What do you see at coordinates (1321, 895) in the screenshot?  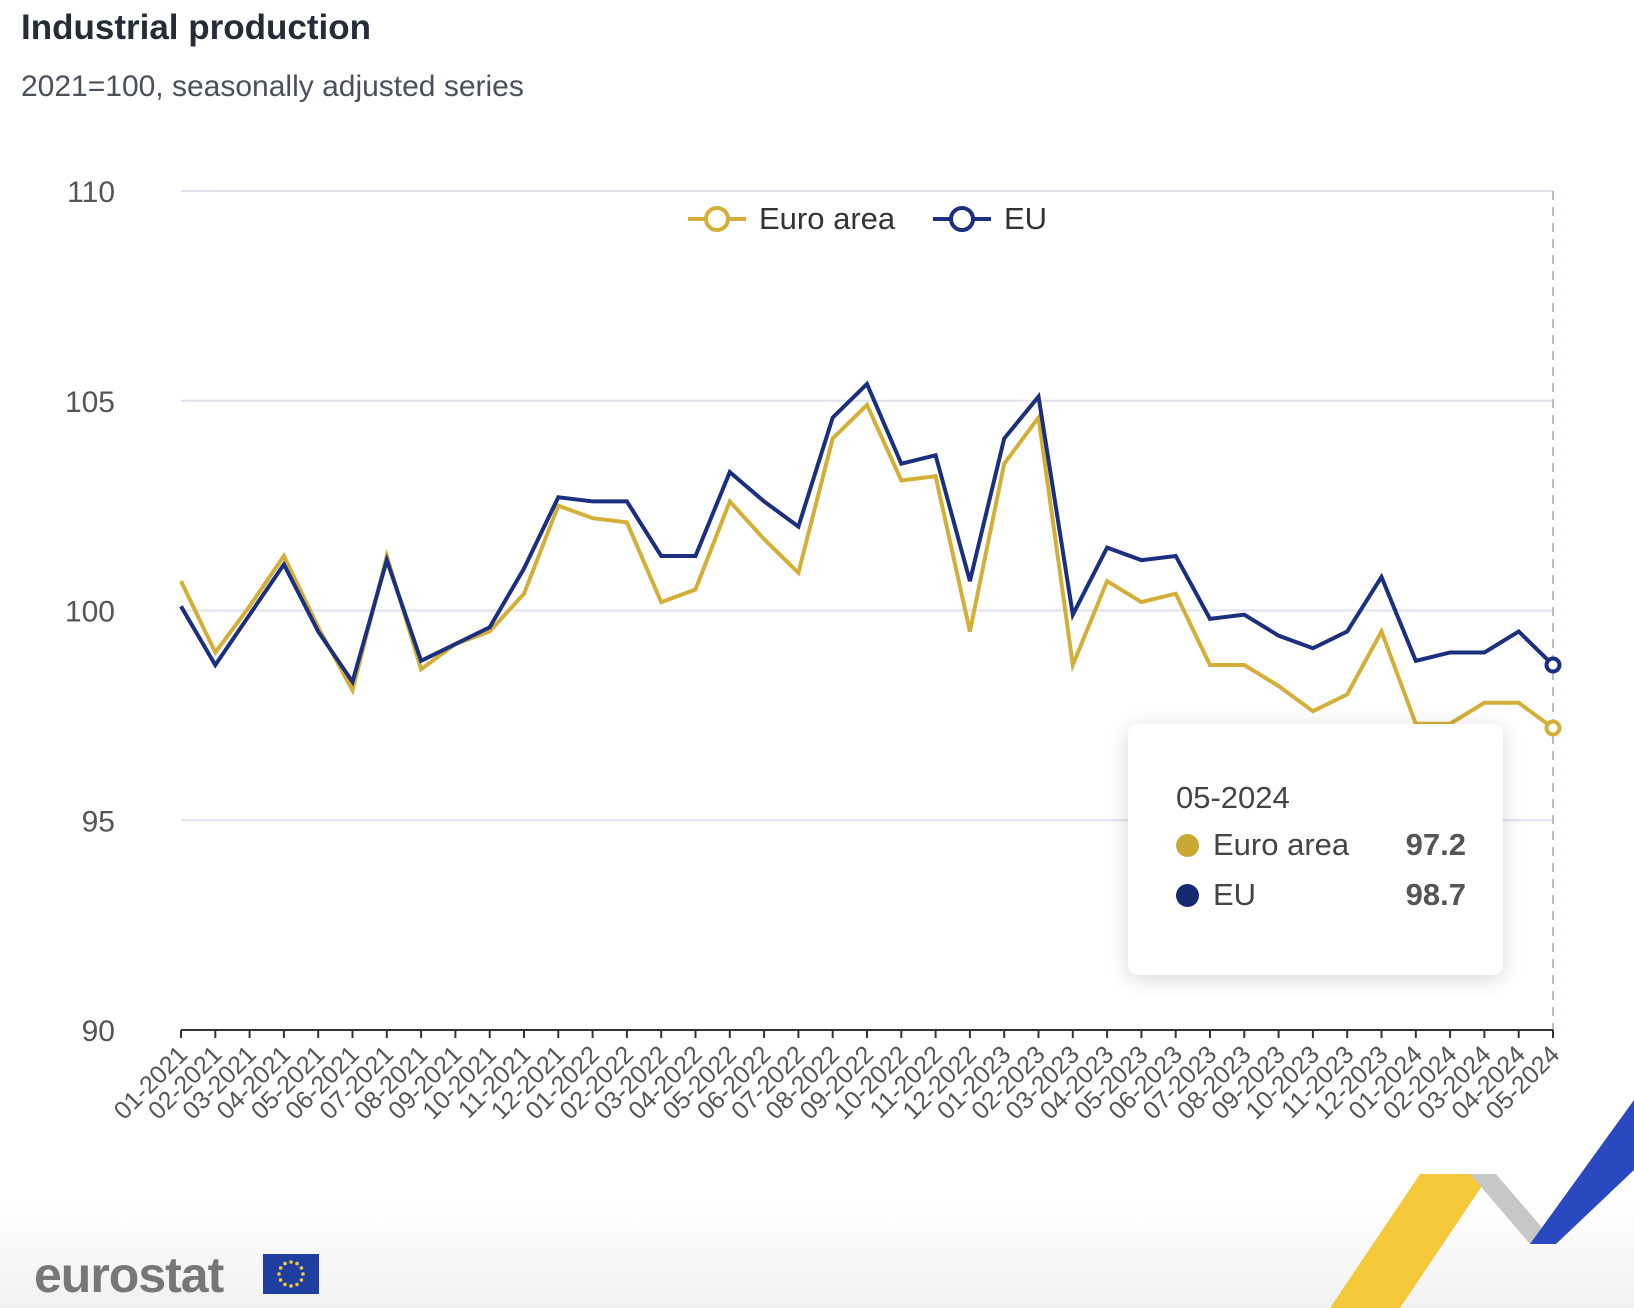 I see `tooltip-row-eu: EU 98.7` at bounding box center [1321, 895].